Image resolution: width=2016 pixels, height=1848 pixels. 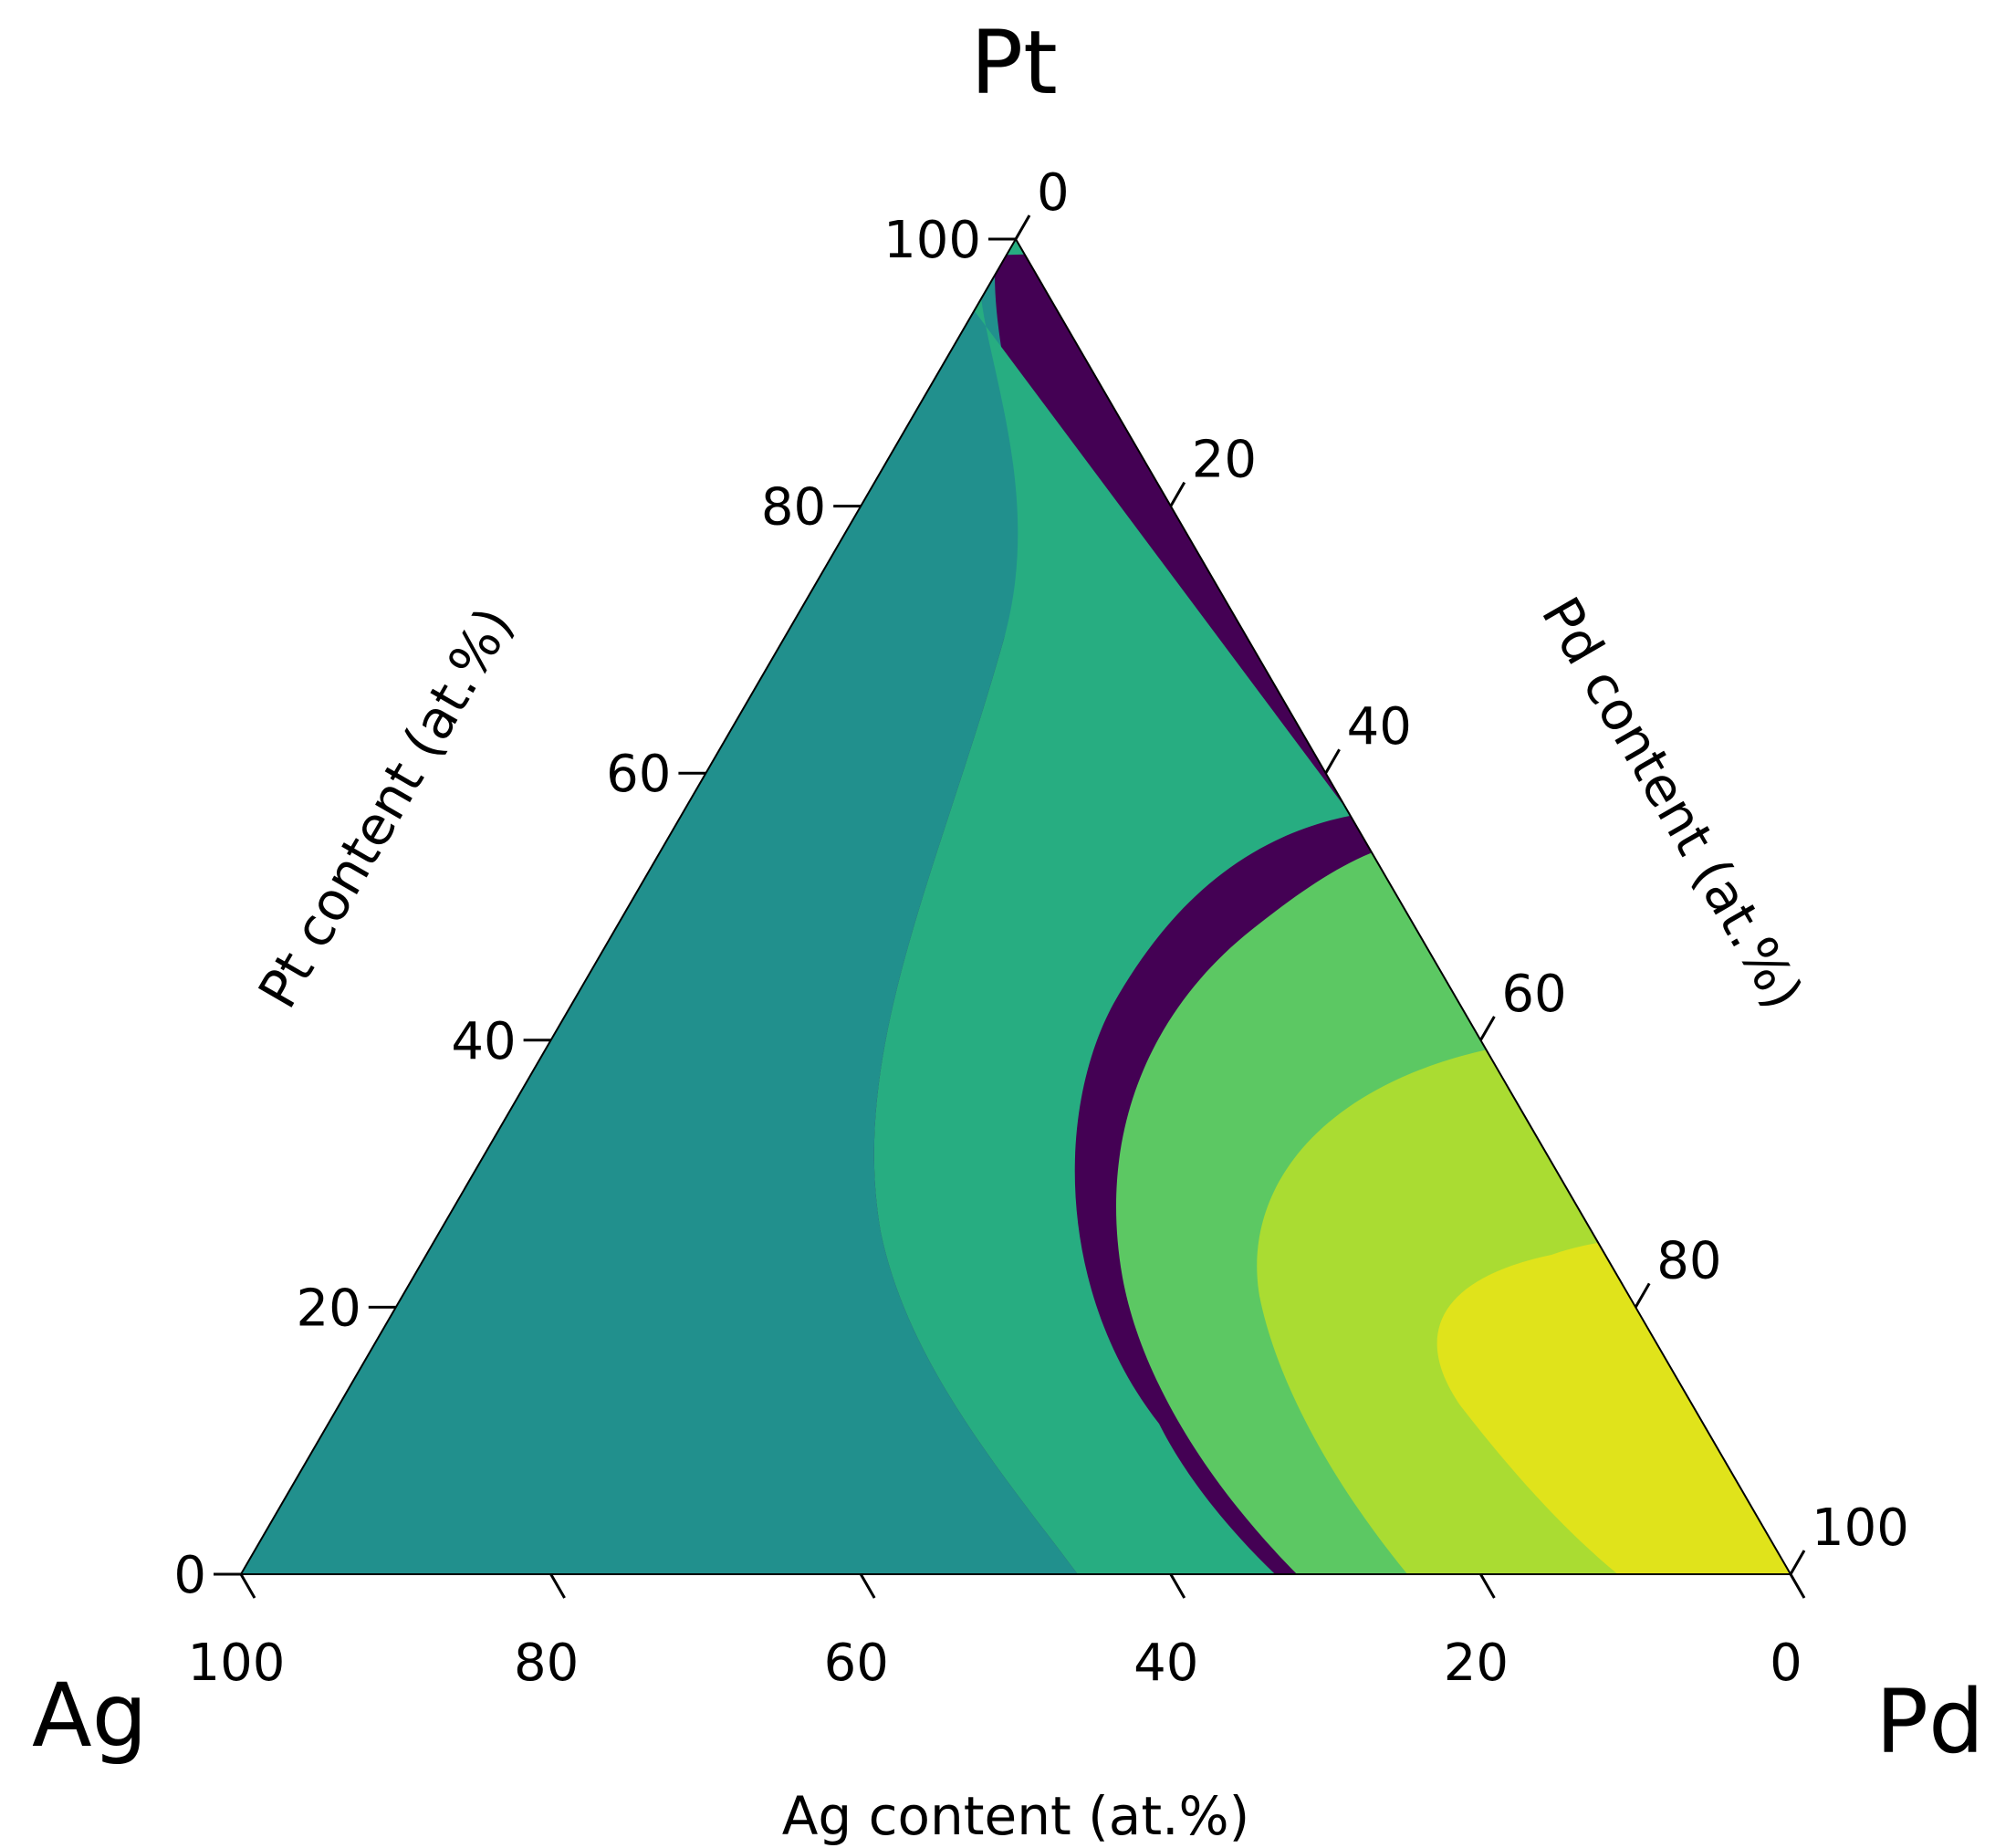 What do you see at coordinates (546, 1663) in the screenshot?
I see `bottom-axis-tick-label-1: 80` at bounding box center [546, 1663].